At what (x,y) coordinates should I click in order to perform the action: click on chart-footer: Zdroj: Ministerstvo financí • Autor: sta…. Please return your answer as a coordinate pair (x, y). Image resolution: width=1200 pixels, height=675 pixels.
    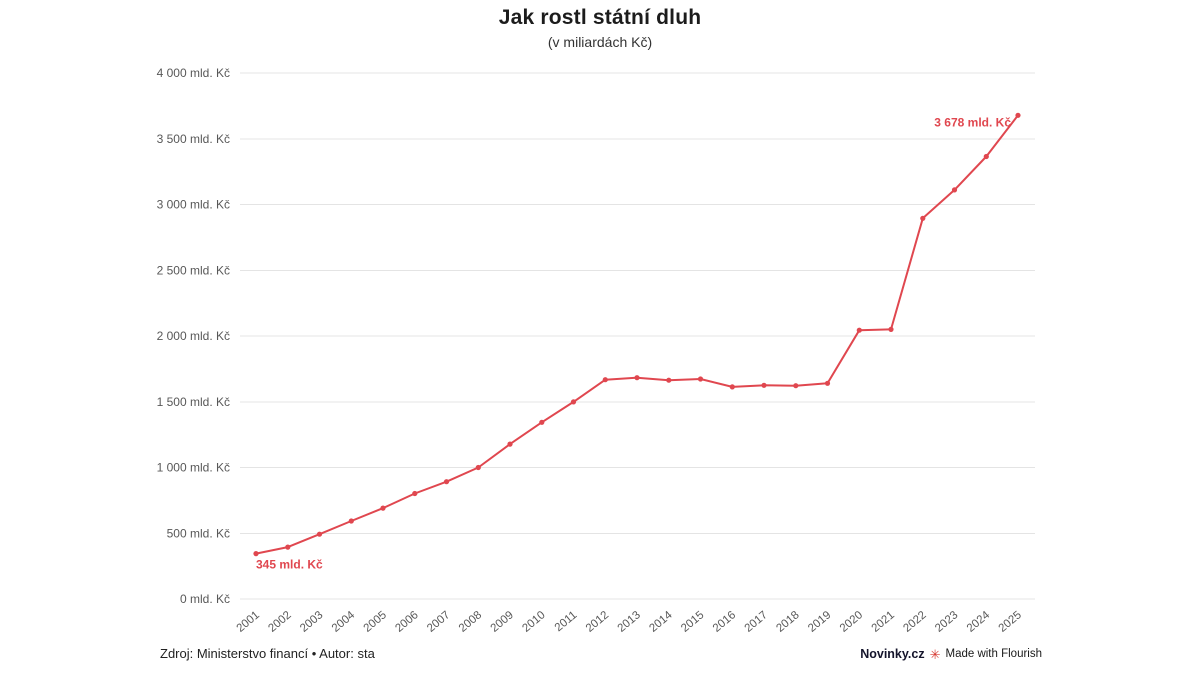
    Looking at the image, I should click on (600, 657).